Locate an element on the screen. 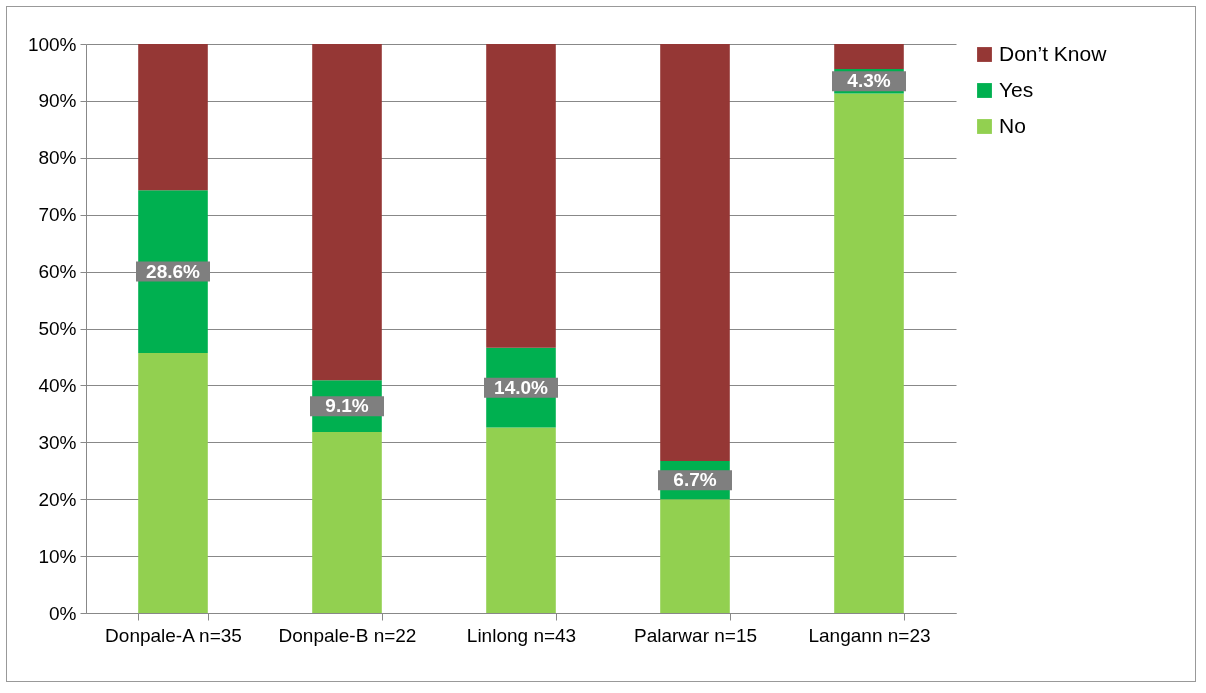 The height and width of the screenshot is (693, 1206). data-label: 4.3% is located at coordinates (869, 81).